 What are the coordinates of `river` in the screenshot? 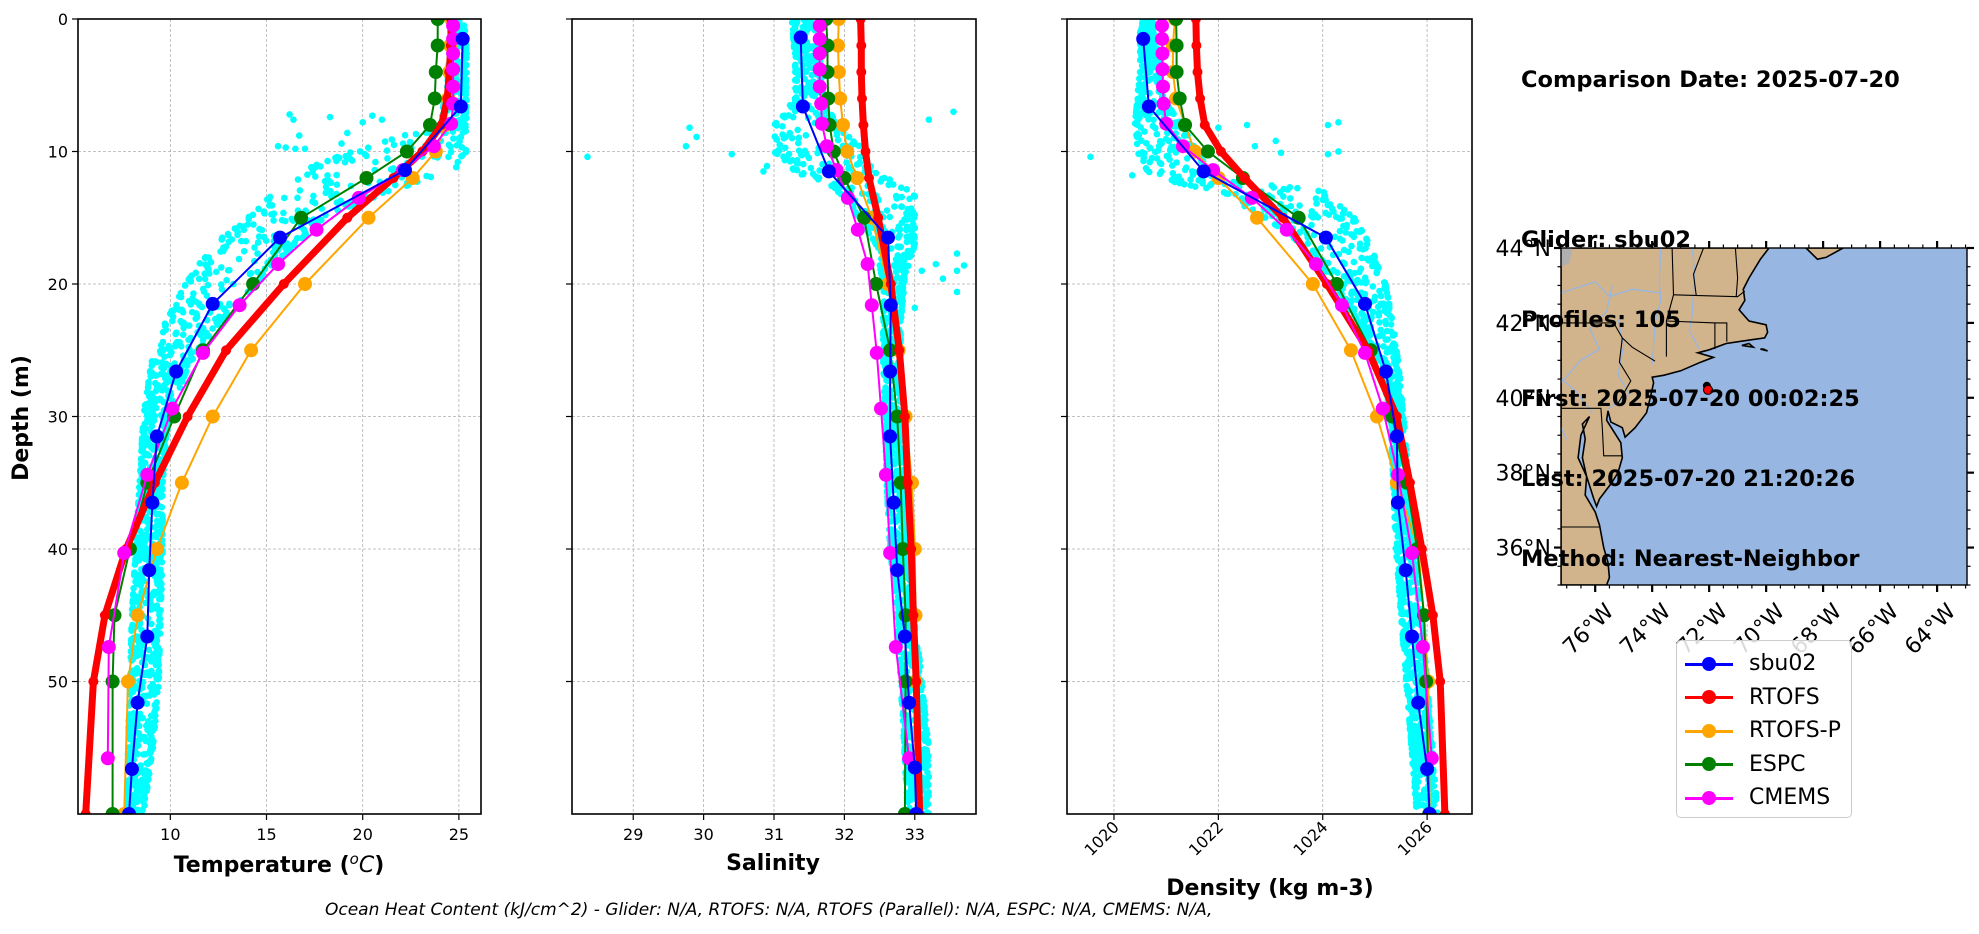 It's located at (1656, 306).